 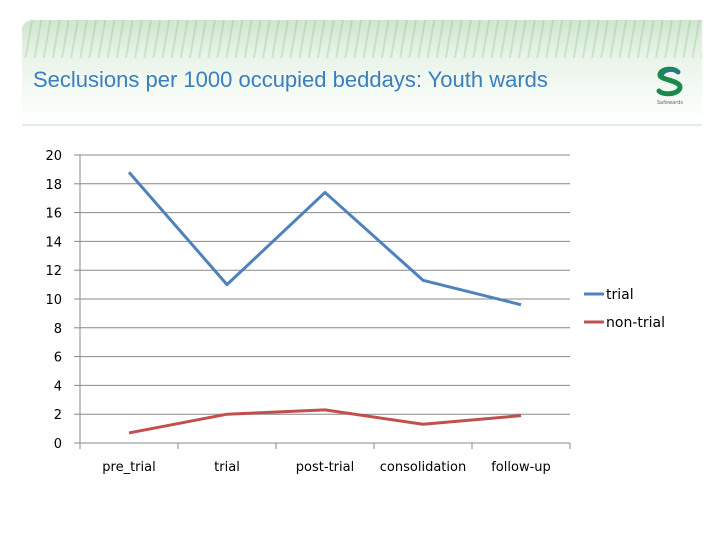 I want to click on x-tick-label: post-trial, so click(x=325, y=467).